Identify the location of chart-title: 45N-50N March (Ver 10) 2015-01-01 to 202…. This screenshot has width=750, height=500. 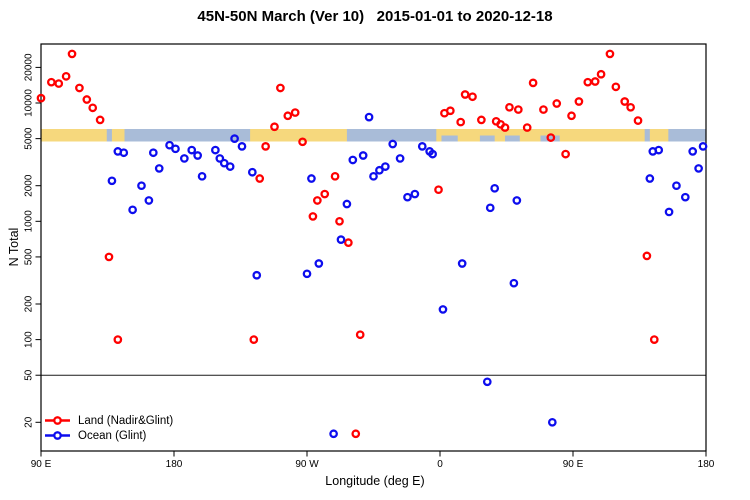
(375, 16).